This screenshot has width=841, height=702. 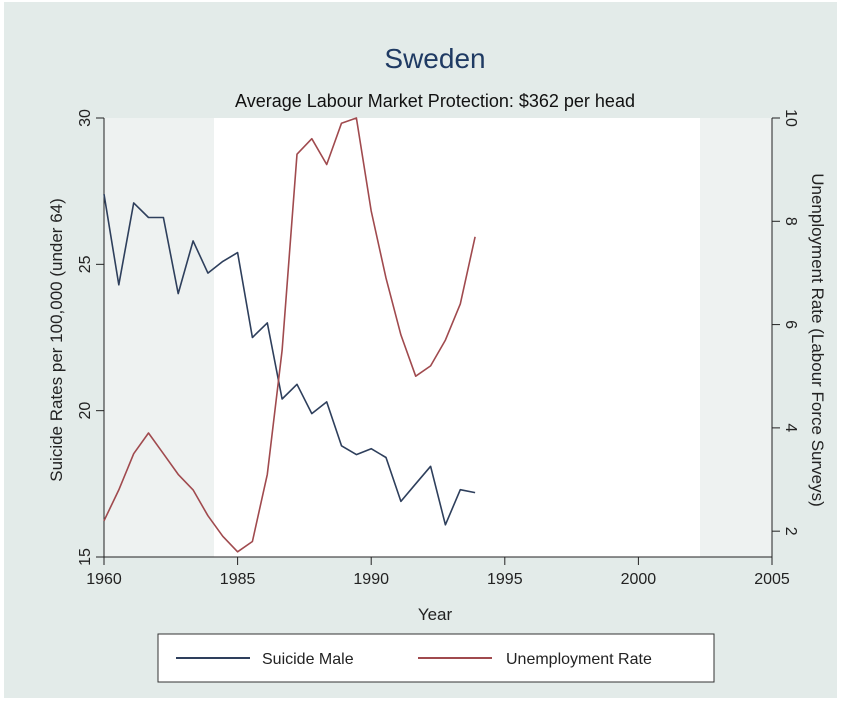 What do you see at coordinates (104, 579) in the screenshot?
I see `x-tick-label: 1960` at bounding box center [104, 579].